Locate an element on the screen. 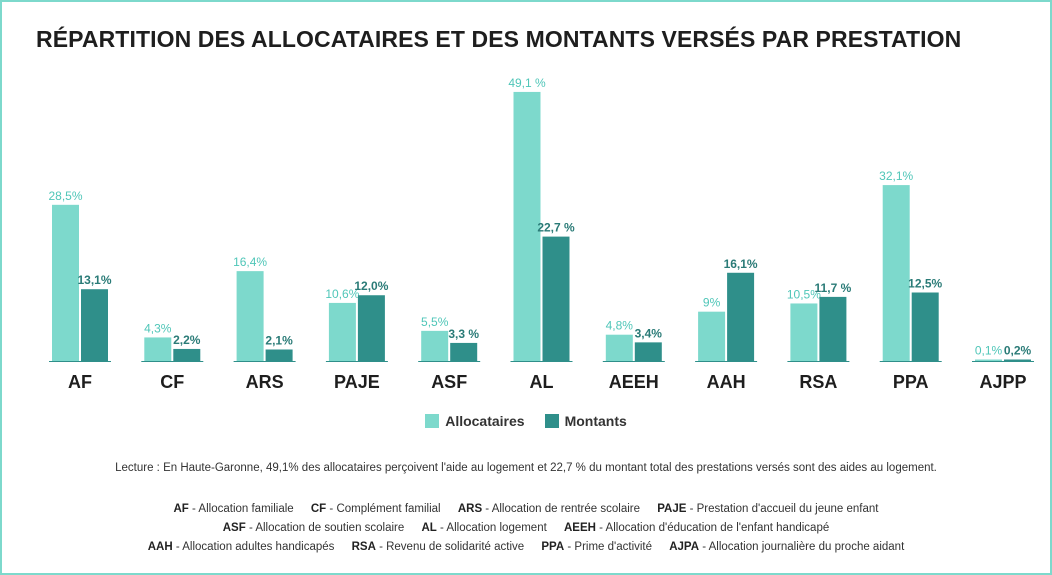  bar-montants-aah is located at coordinates (741, 316).